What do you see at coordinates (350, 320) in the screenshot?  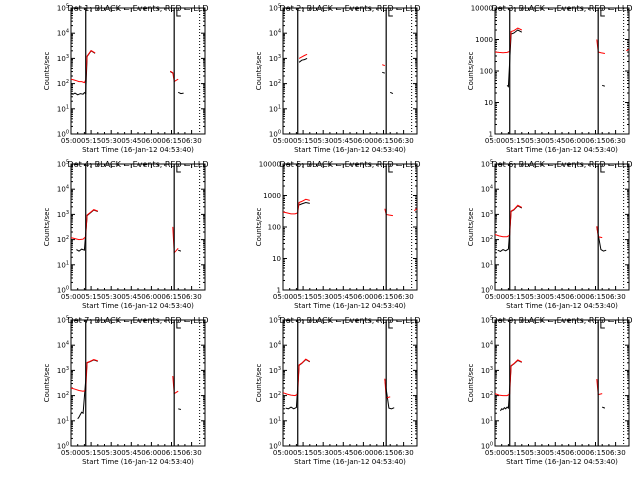 I see `chart-title: Det 8: BLACK = Events, RED = LLD` at bounding box center [350, 320].